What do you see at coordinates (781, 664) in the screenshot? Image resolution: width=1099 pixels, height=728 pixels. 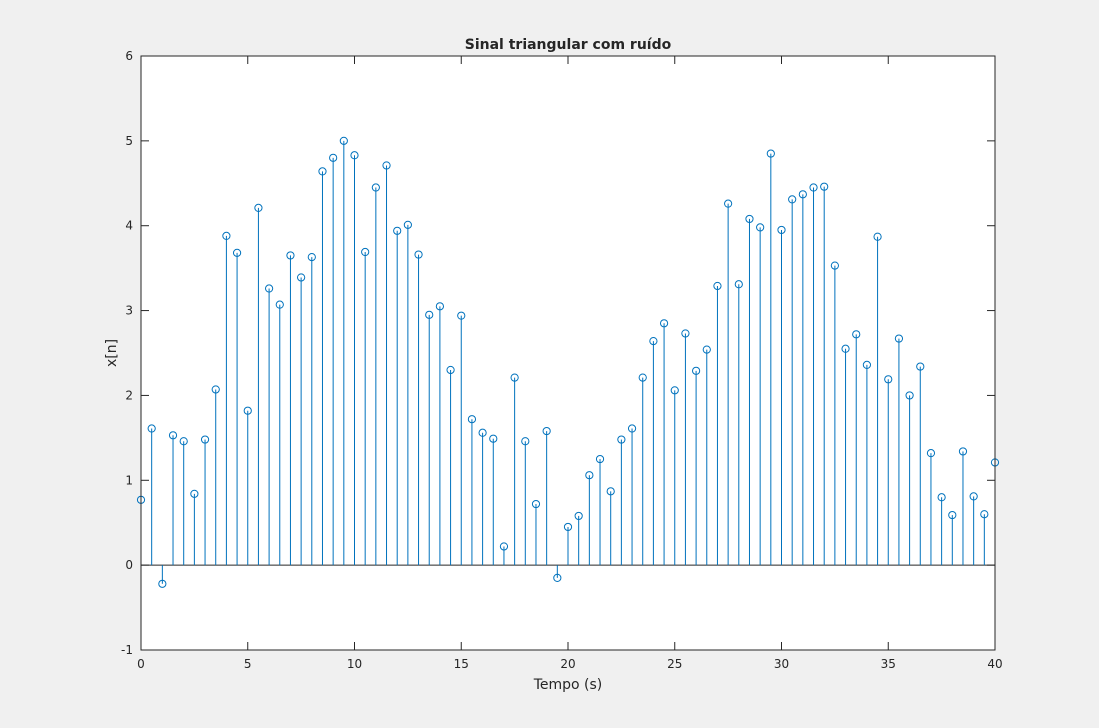 I see `x-tick-label: 30` at bounding box center [781, 664].